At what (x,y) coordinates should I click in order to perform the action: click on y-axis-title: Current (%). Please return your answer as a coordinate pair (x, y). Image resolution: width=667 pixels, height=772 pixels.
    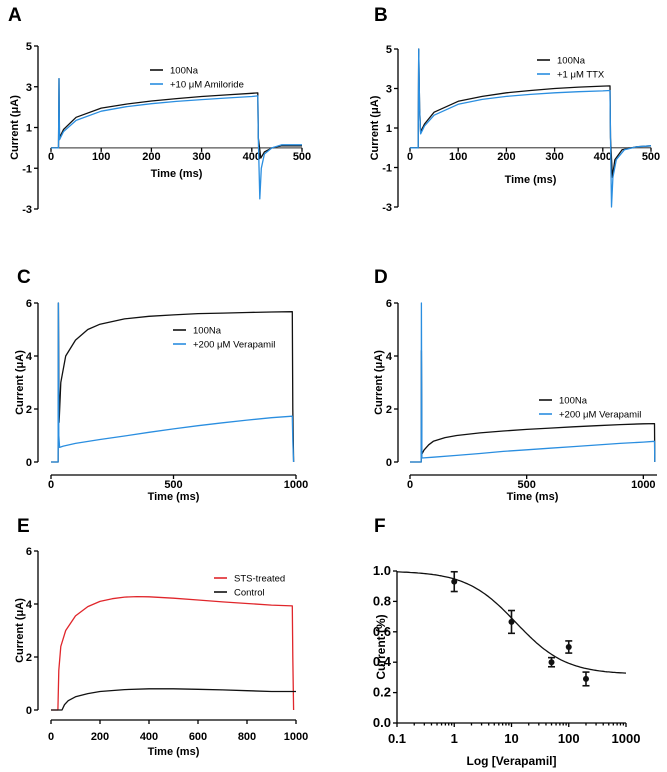
    Looking at the image, I should click on (381, 646).